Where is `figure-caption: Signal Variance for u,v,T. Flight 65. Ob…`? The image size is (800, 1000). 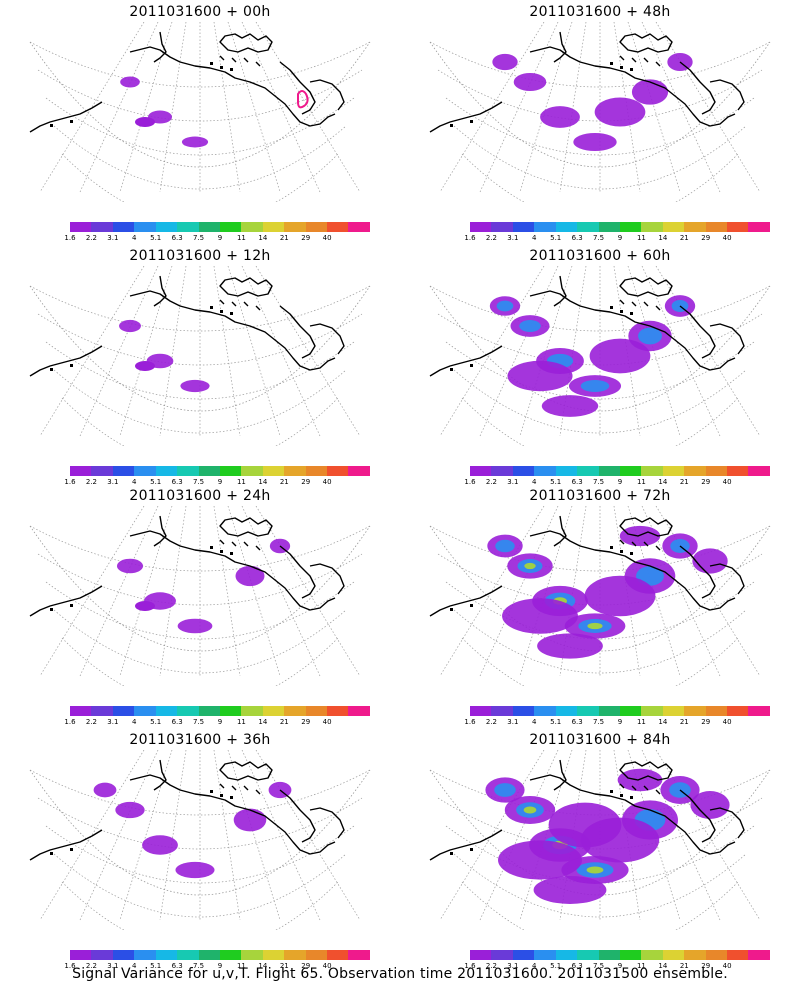
figure-caption: Signal Variance for u,v,T. Flight 65. Ob… is located at coordinates (400, 974).